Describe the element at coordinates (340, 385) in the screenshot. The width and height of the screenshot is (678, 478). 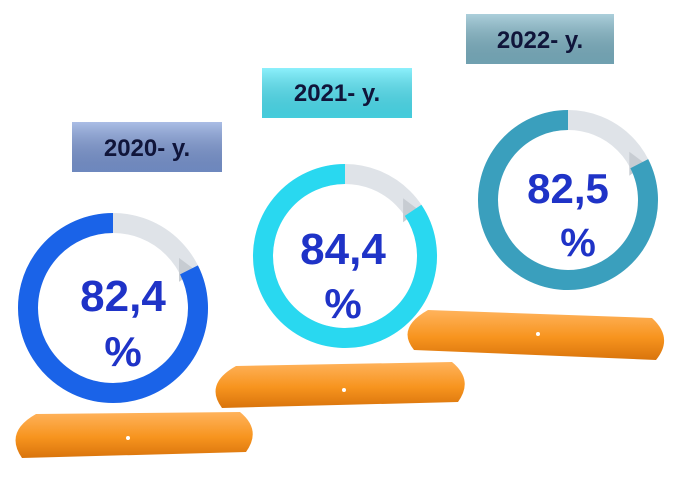
I see `pedestal-2021` at that location.